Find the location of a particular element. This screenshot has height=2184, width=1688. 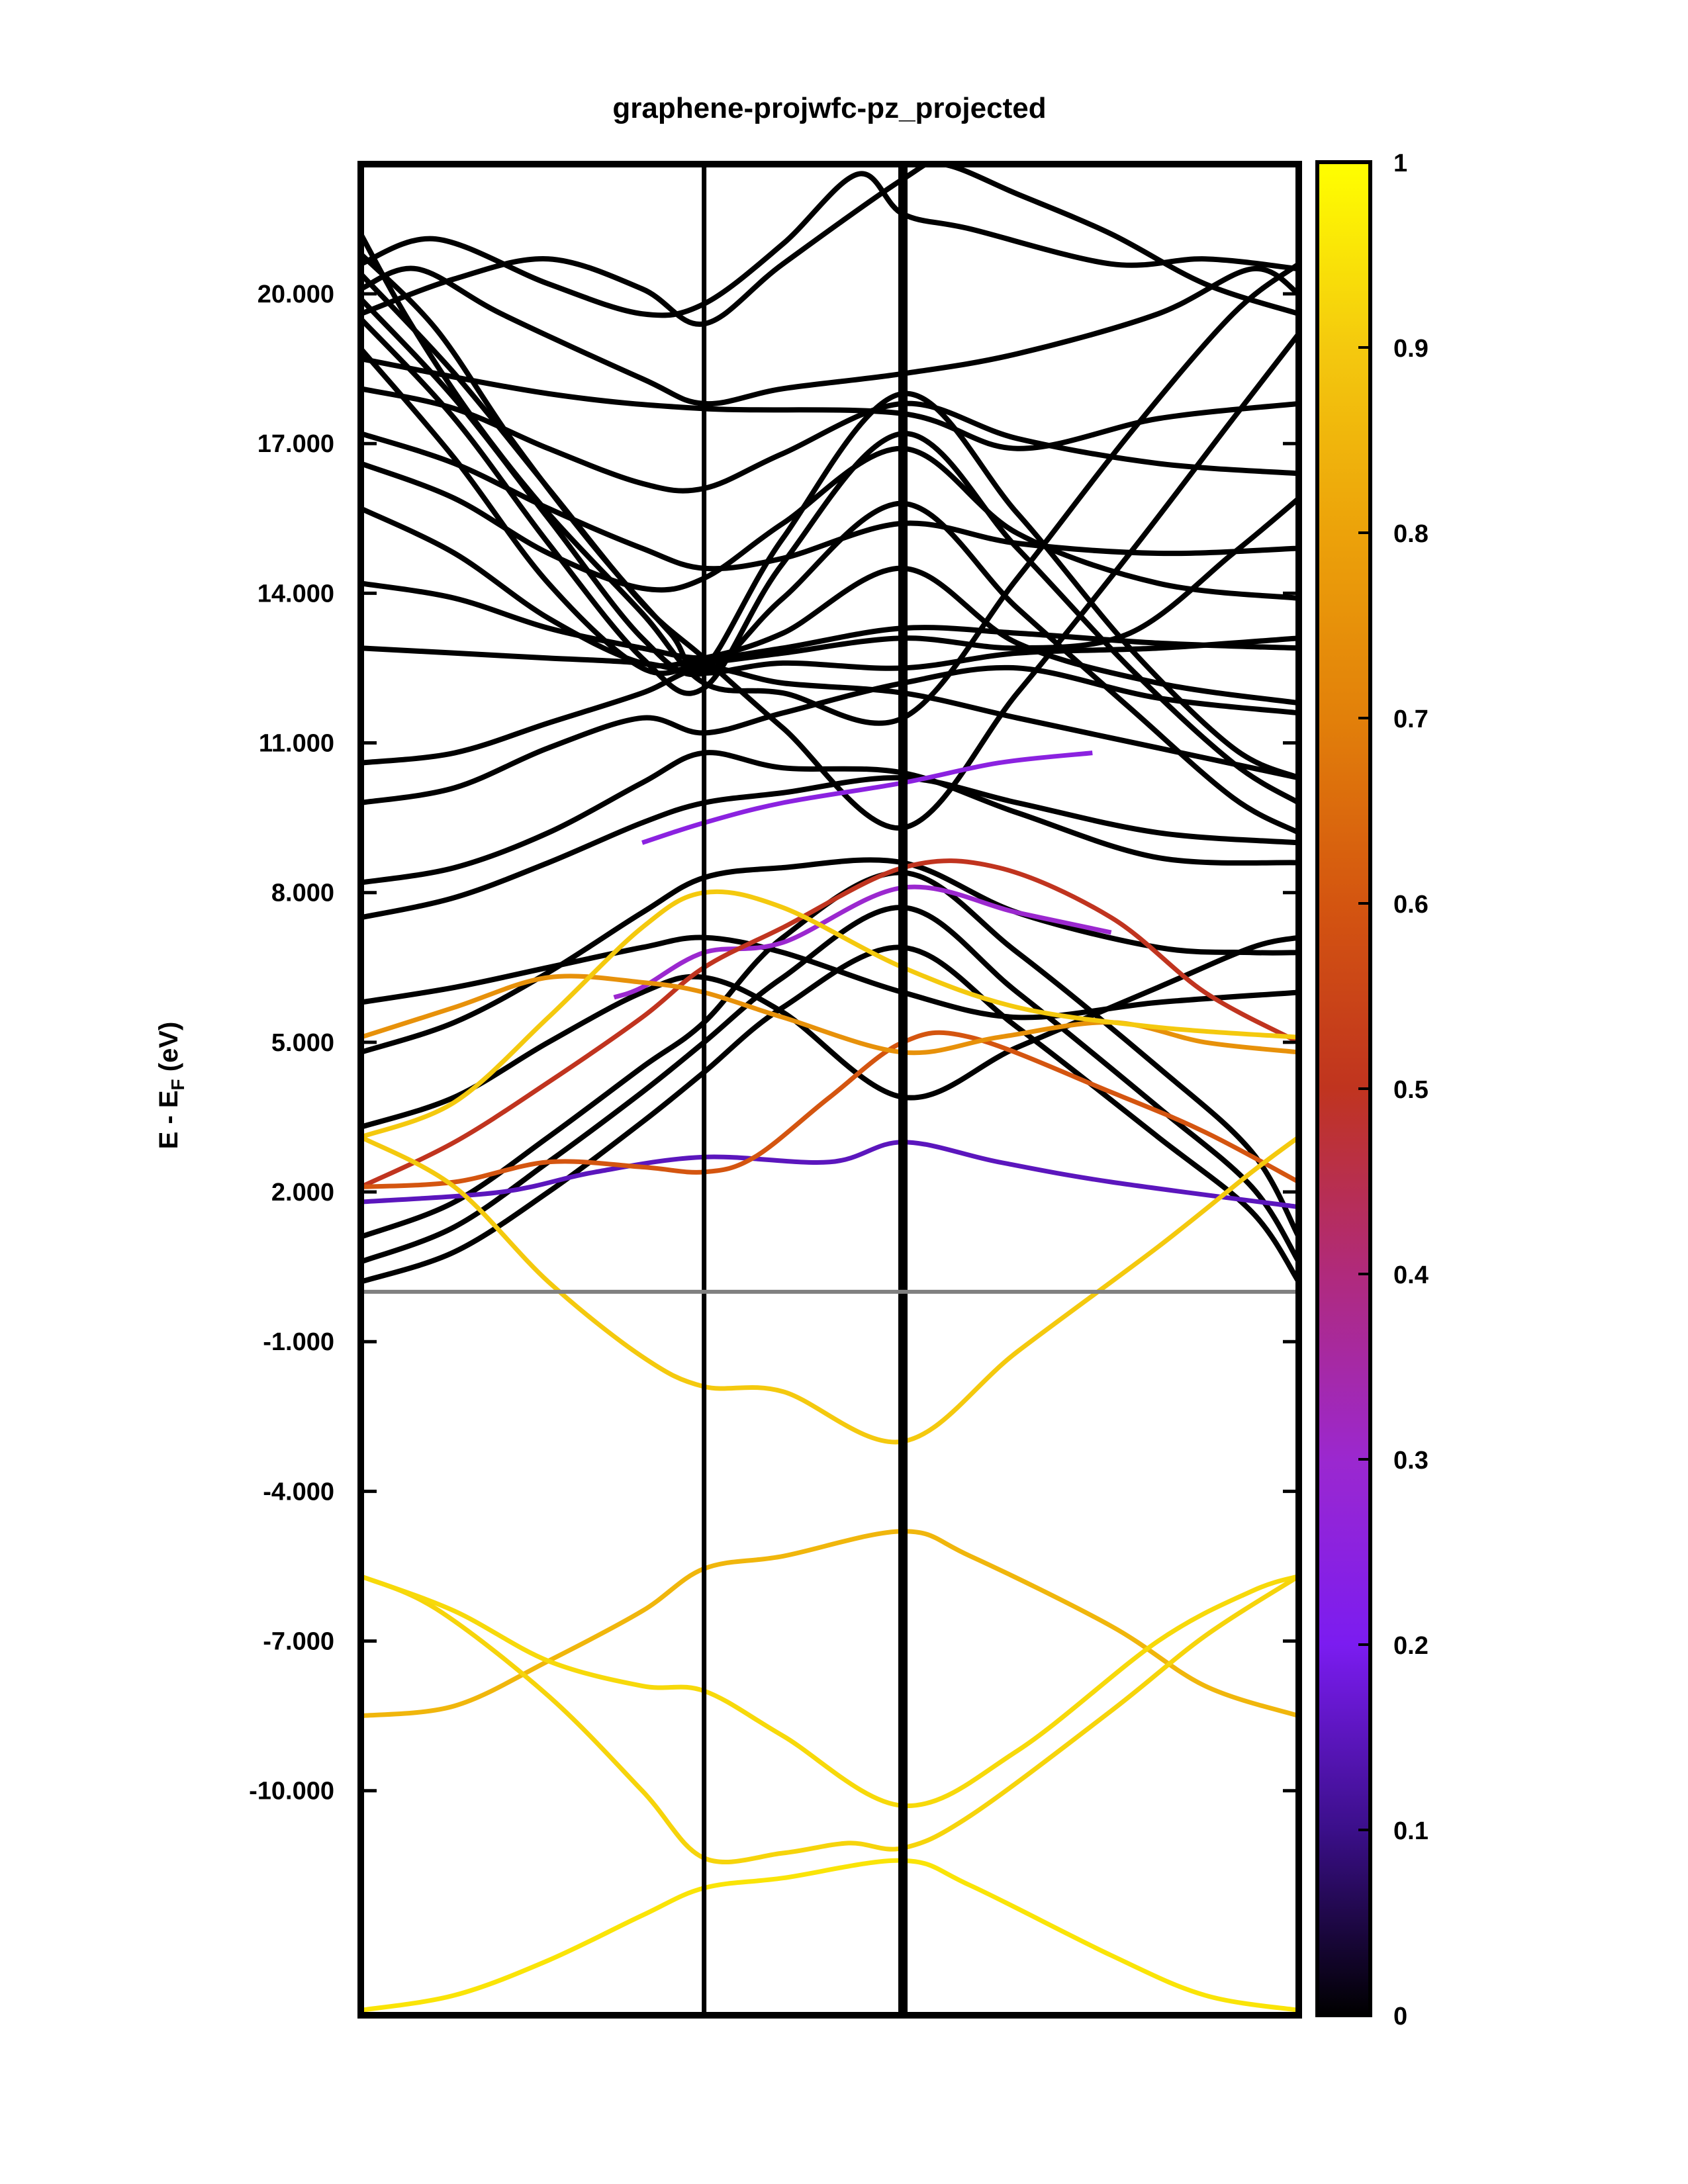

y-tick-label: 11.000 is located at coordinates (296, 744).